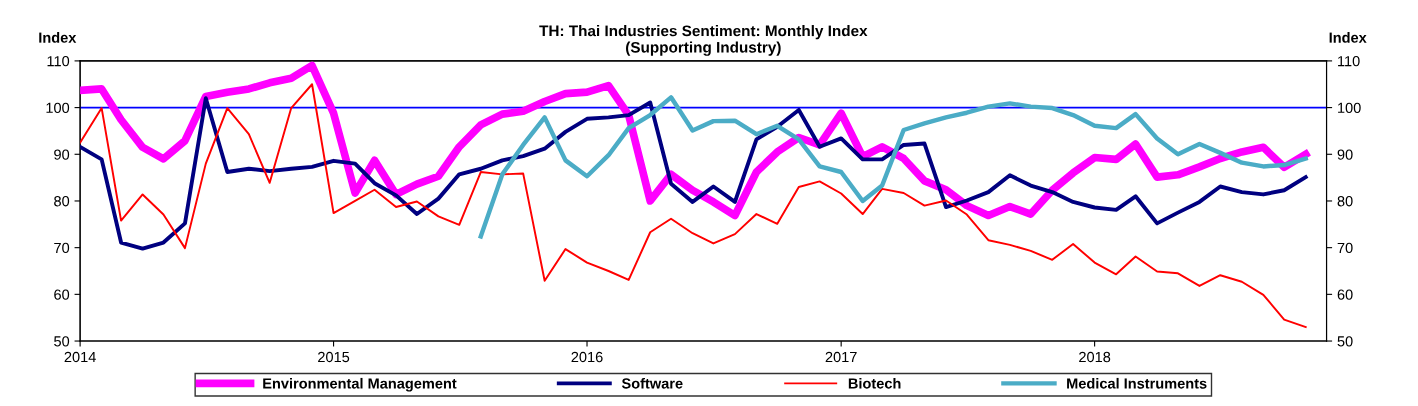 This screenshot has width=1418, height=406. What do you see at coordinates (334, 357) in the screenshot?
I see `x-tick-label: 2015` at bounding box center [334, 357].